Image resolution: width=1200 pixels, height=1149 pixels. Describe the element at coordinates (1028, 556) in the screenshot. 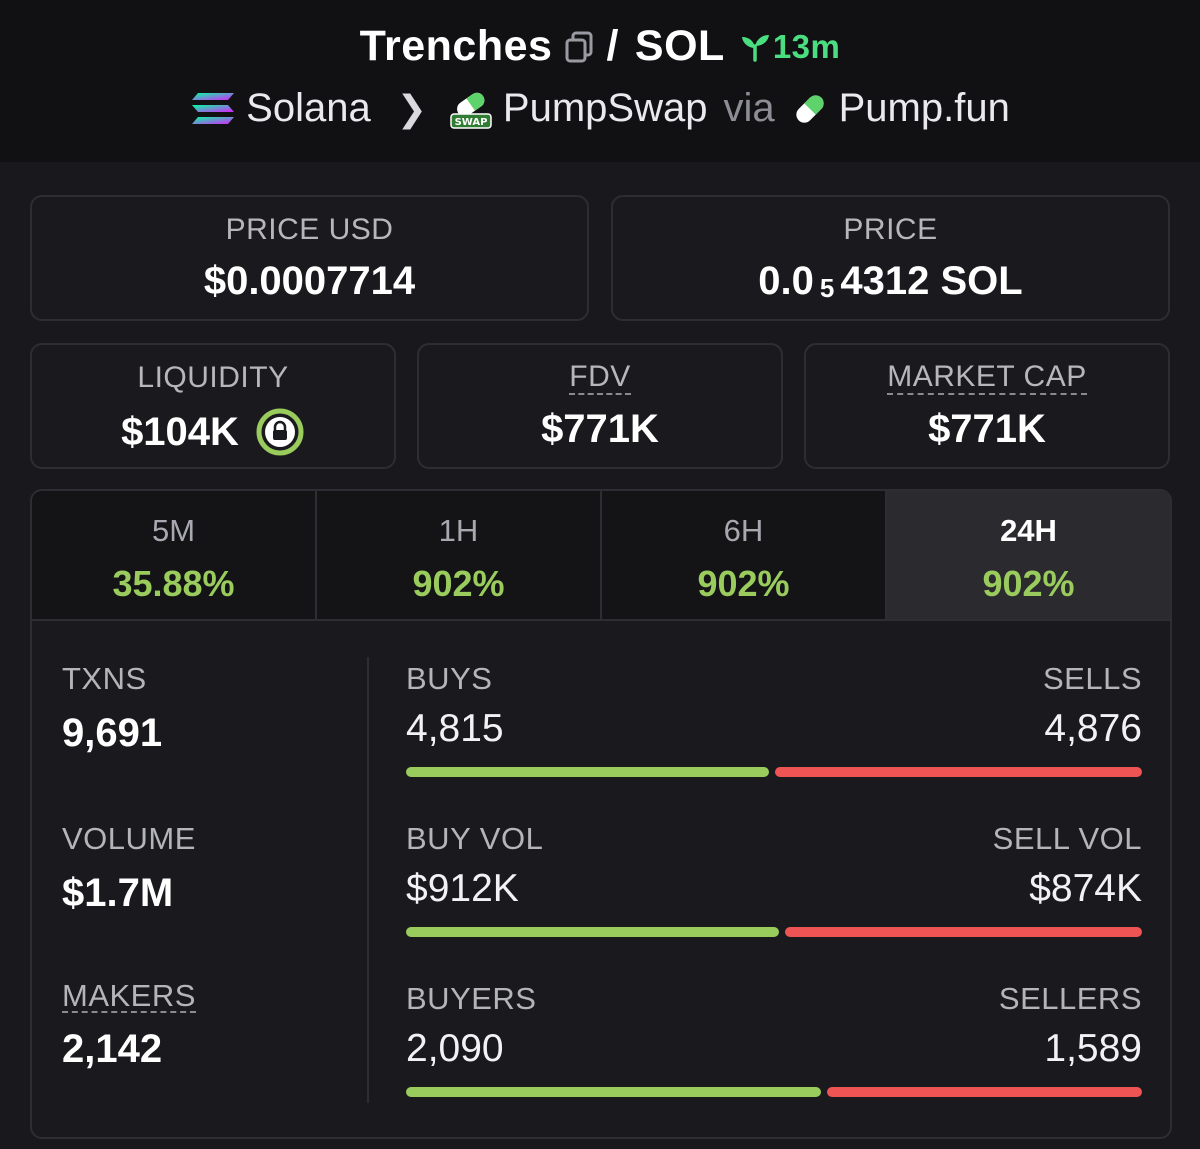

I see `tab-24h: 24H 902%` at that location.